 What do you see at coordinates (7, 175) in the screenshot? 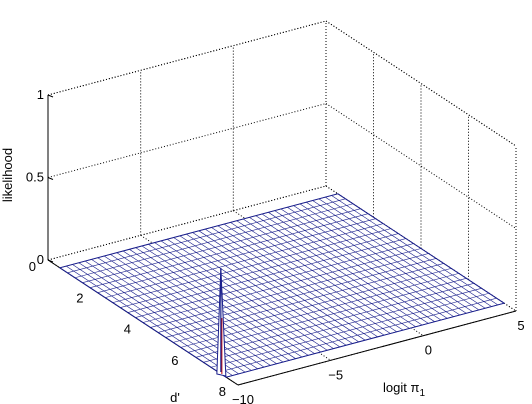
I see `z-axis-label: likelihood` at bounding box center [7, 175].